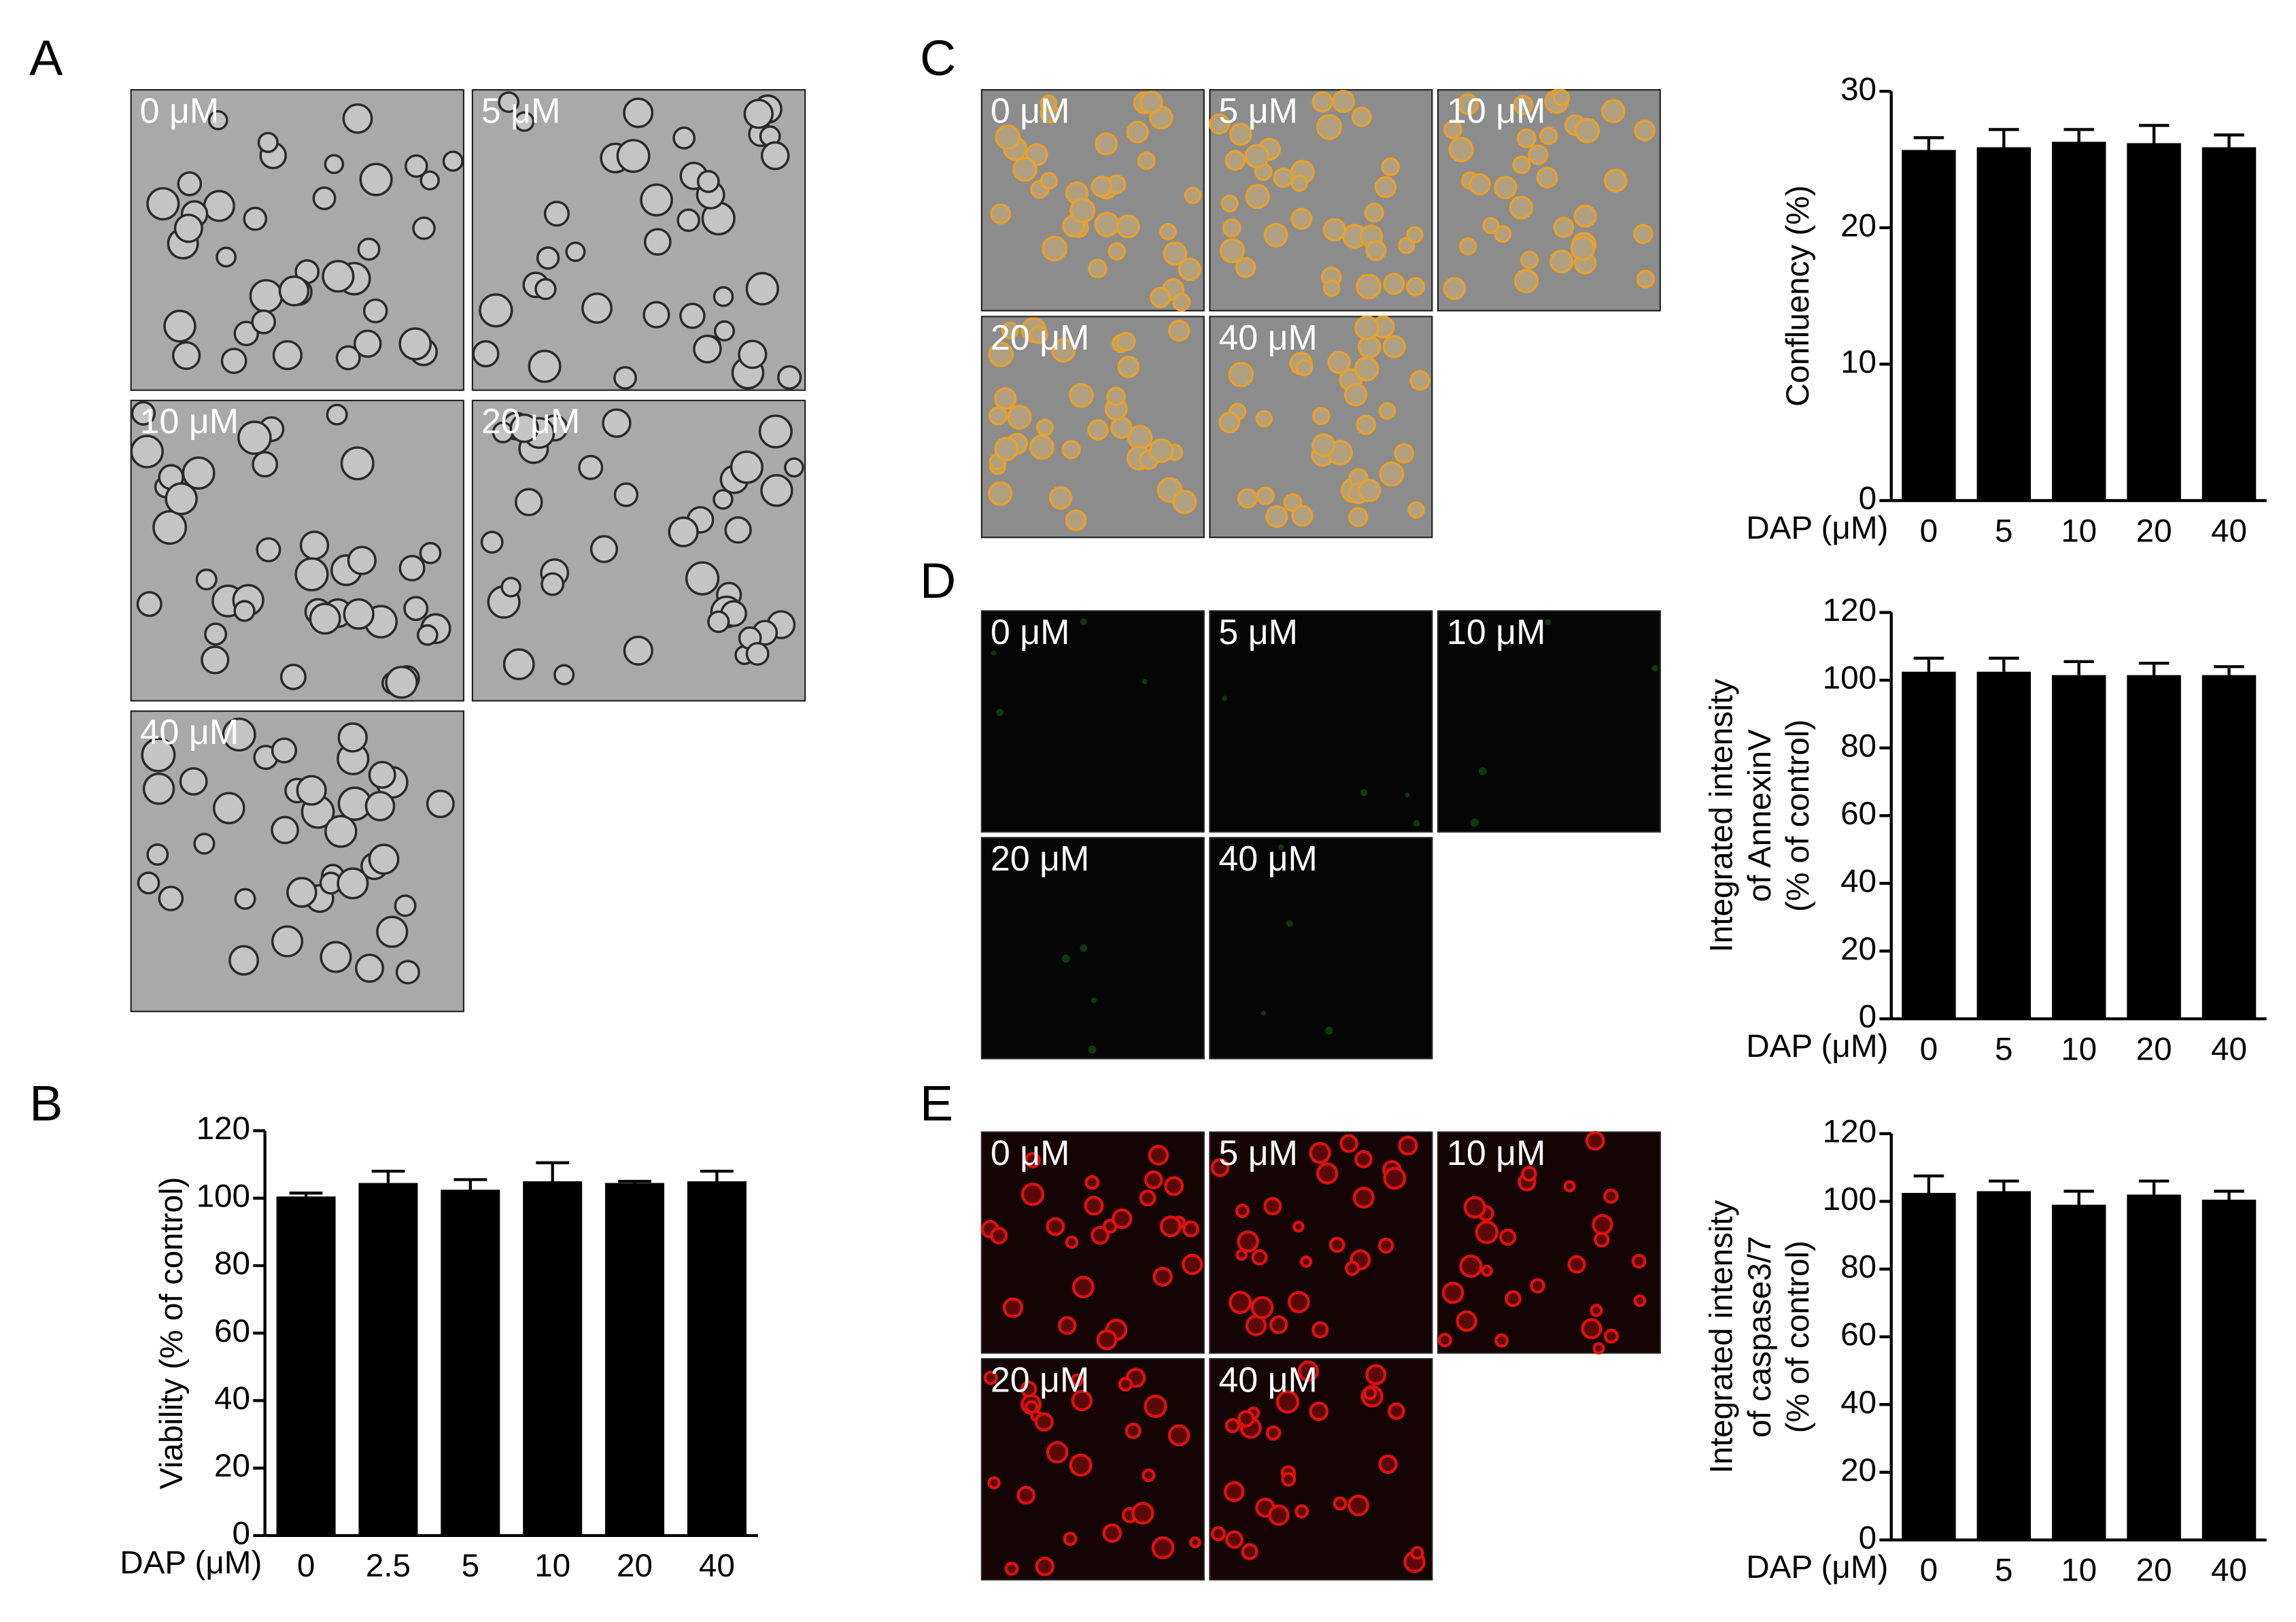 Image resolution: width=2296 pixels, height=1622 pixels. Describe the element at coordinates (521, 111) in the screenshot. I see `micrograph-label: 5 μM` at that location.